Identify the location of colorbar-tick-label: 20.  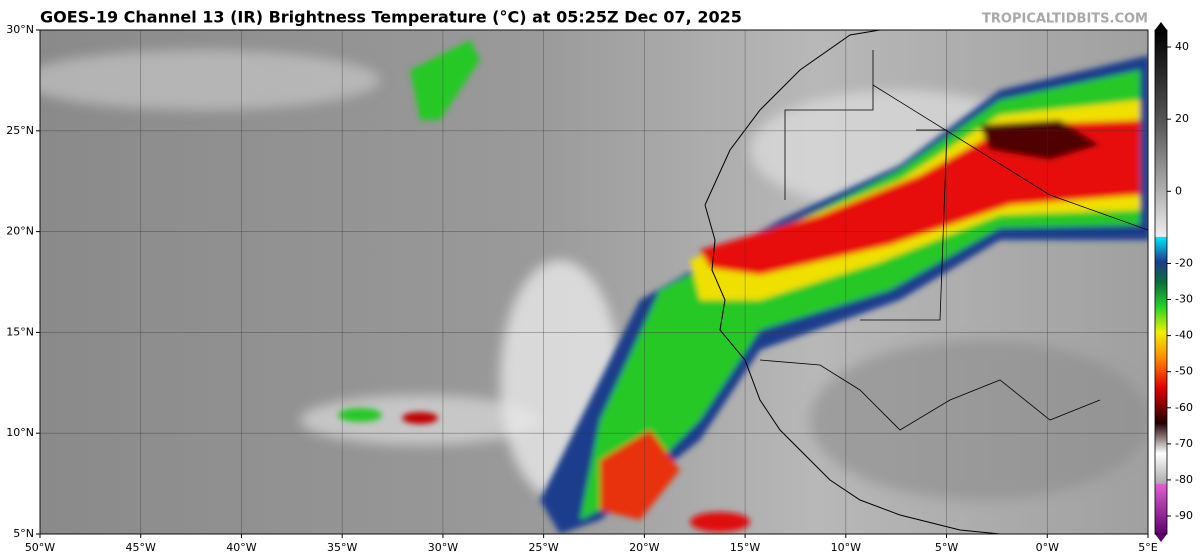
(1182, 118).